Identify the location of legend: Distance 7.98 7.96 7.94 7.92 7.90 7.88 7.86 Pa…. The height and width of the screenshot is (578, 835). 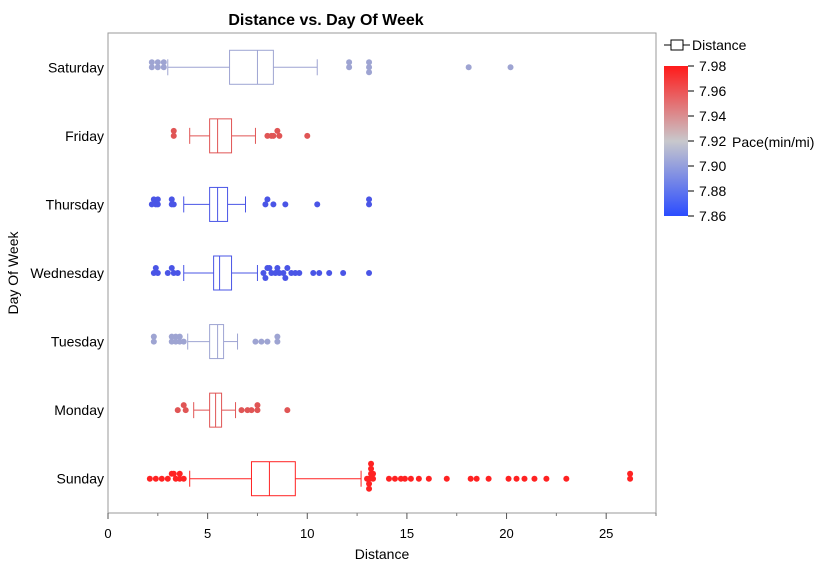
(739, 130).